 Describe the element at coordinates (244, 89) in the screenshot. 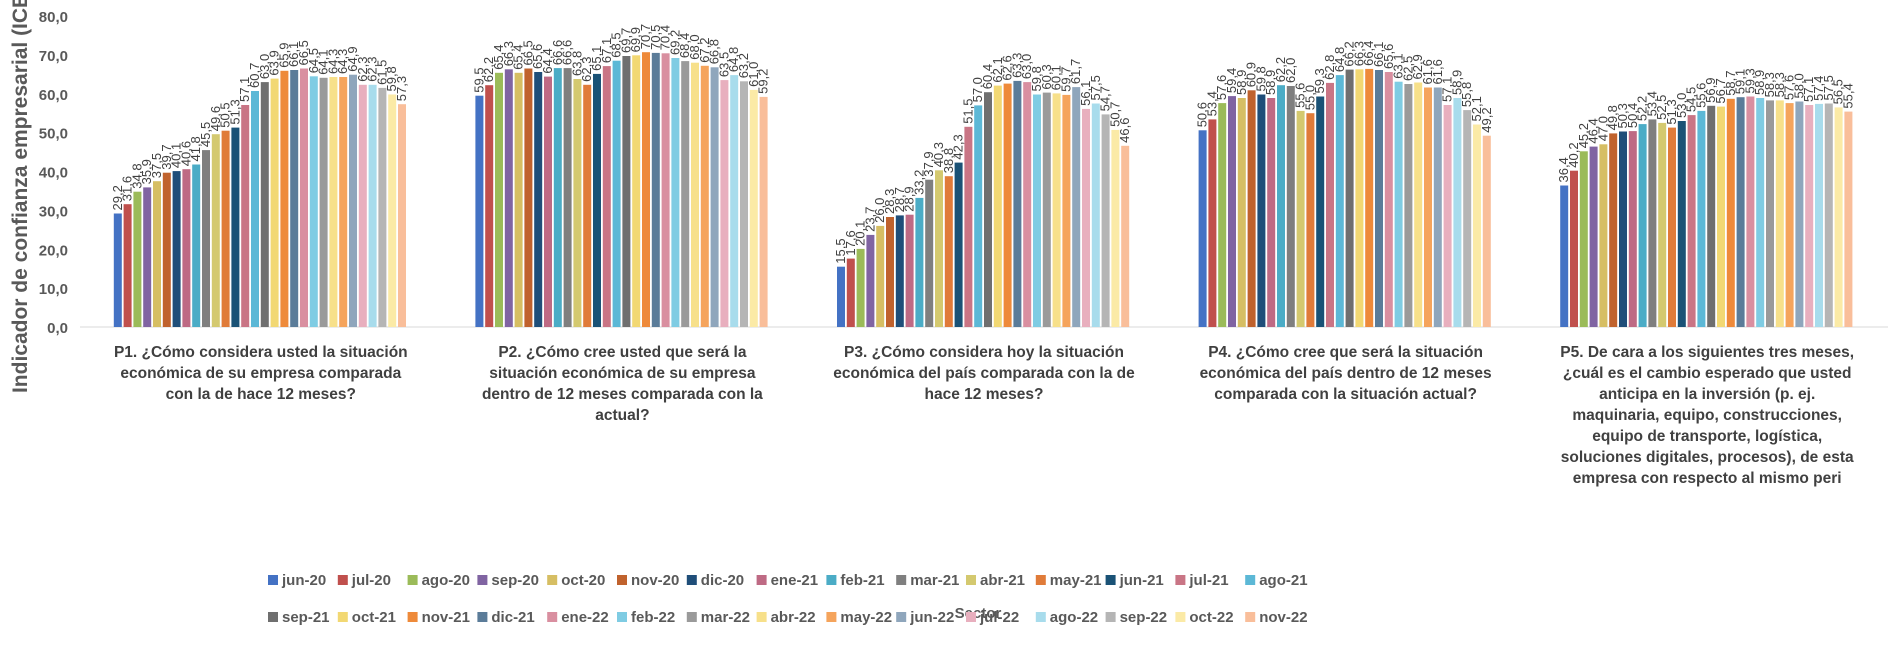

I see `data-label: 57,1` at that location.